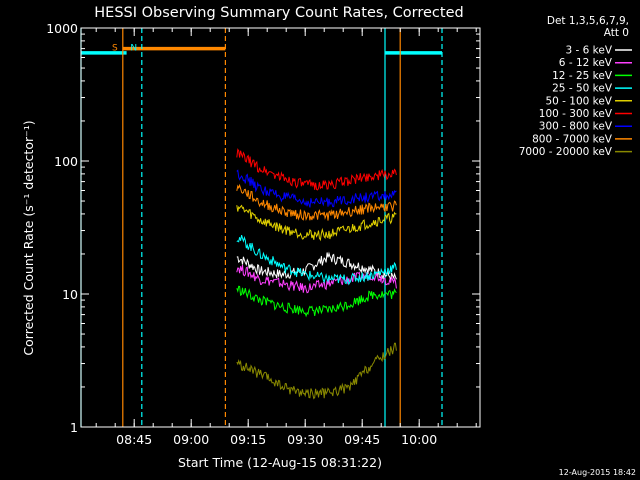  I want to click on x-tick-label-5: 10:00, so click(419, 439).